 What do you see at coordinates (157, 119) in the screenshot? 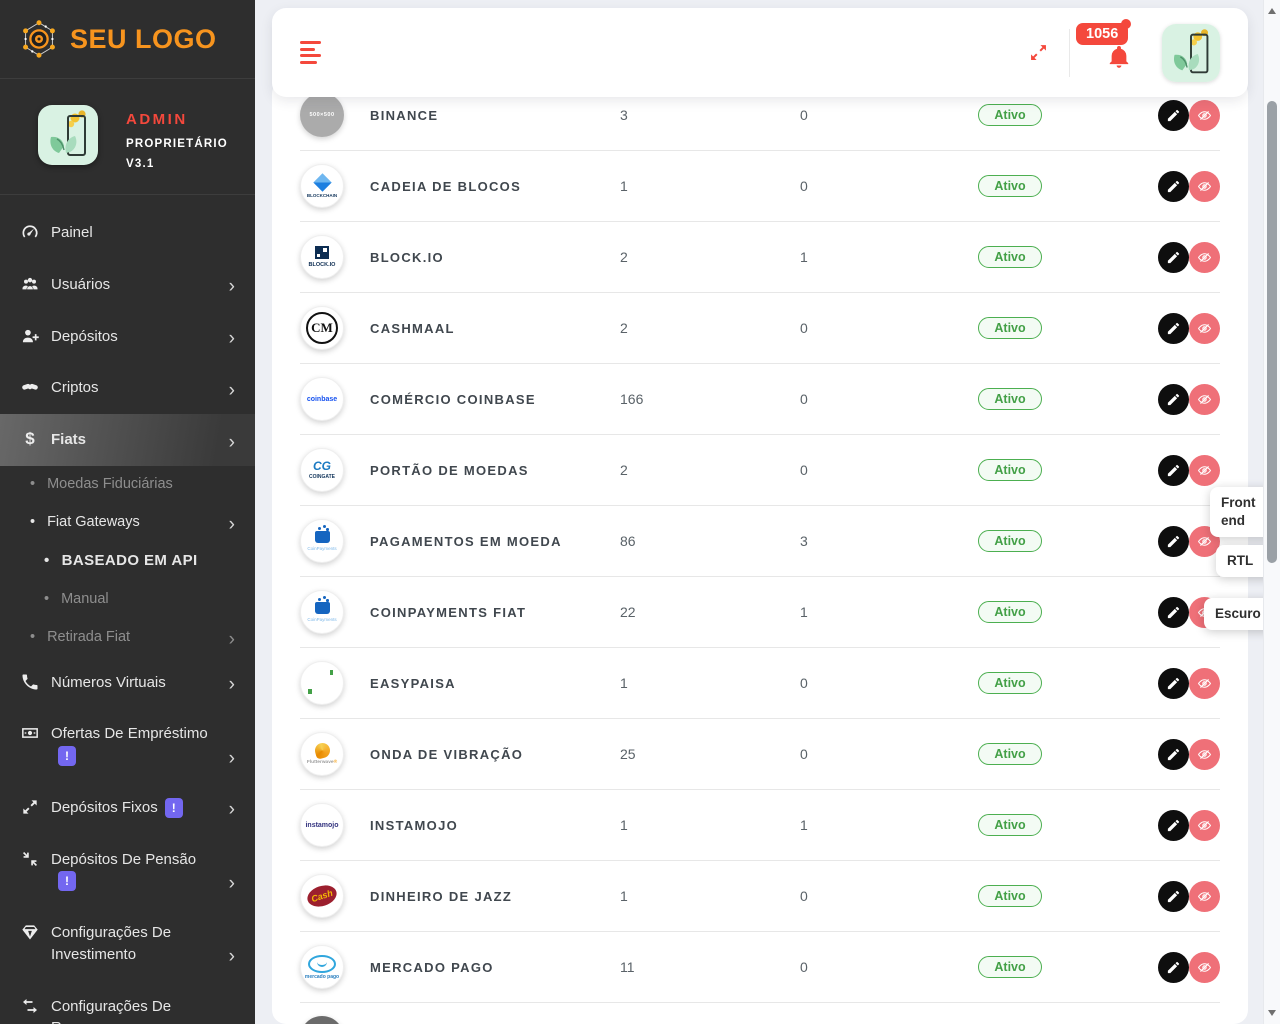
I see `admin-name: ADMIN` at bounding box center [157, 119].